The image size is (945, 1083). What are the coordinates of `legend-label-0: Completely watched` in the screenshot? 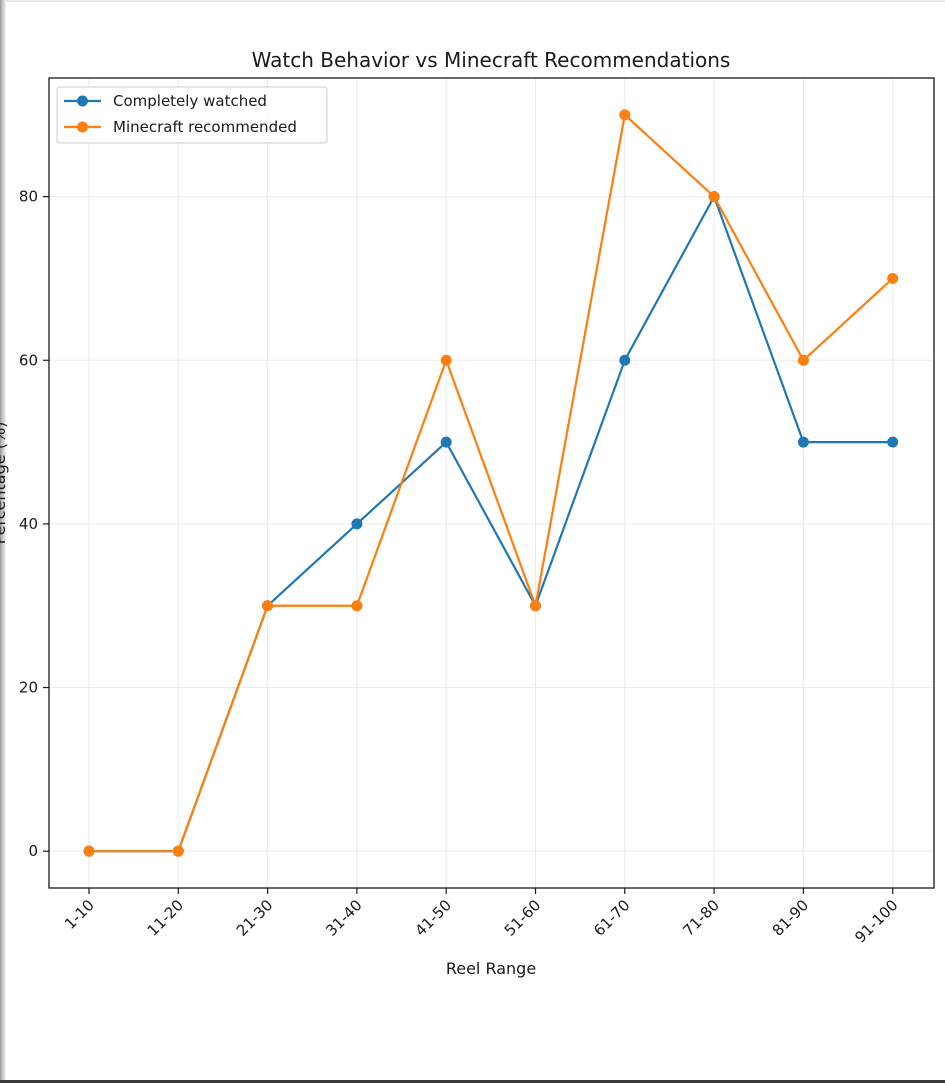 It's located at (190, 101).